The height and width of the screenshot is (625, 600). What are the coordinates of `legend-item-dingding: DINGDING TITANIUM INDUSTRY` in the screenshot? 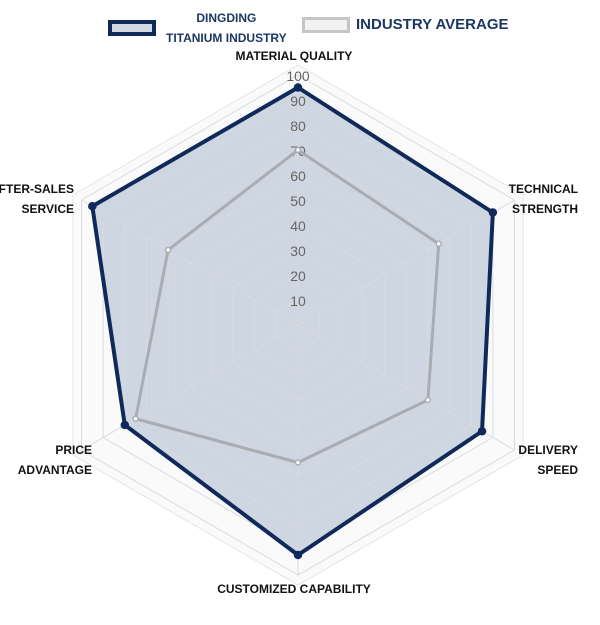 It's located at (197, 28).